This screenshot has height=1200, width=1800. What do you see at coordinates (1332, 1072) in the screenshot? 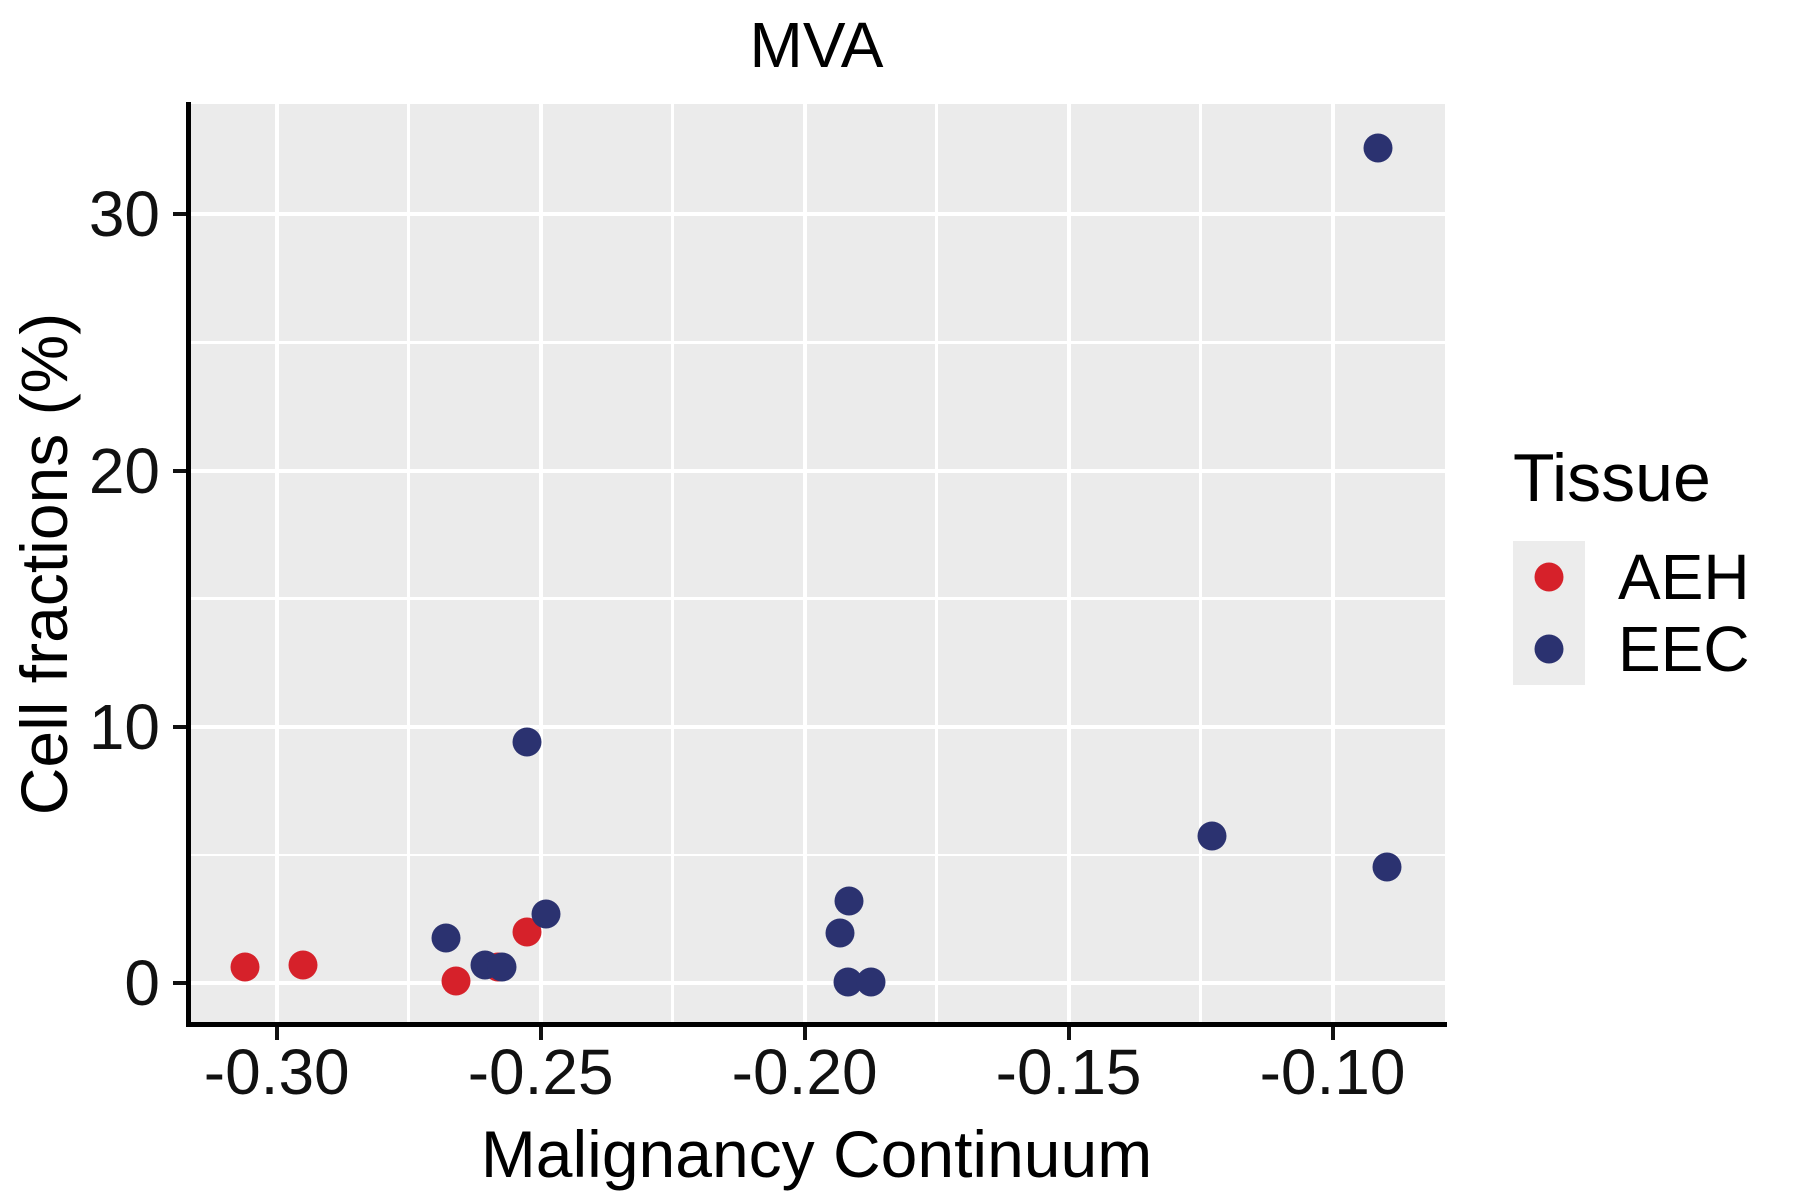
I see `x-tick-label: -0.10` at bounding box center [1332, 1072].